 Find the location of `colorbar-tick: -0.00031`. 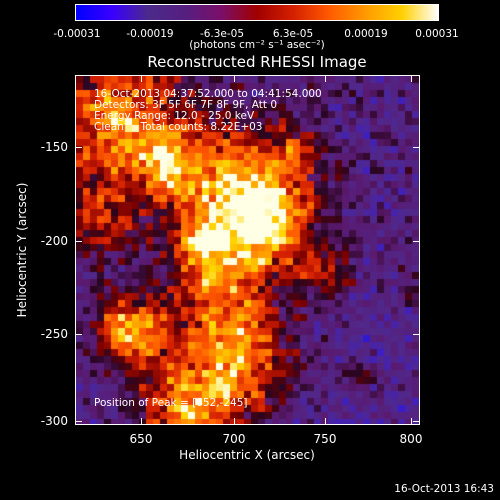

colorbar-tick: -0.00031 is located at coordinates (77, 34).